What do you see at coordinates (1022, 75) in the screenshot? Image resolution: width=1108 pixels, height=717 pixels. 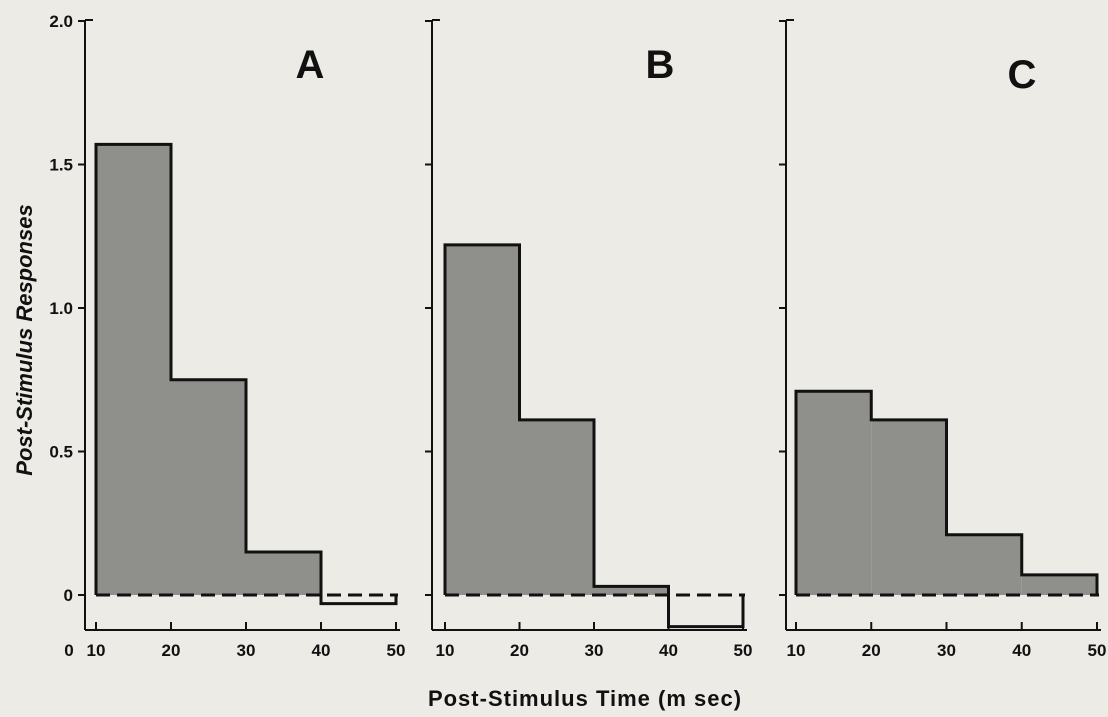 I see `panel-label: C` at bounding box center [1022, 75].